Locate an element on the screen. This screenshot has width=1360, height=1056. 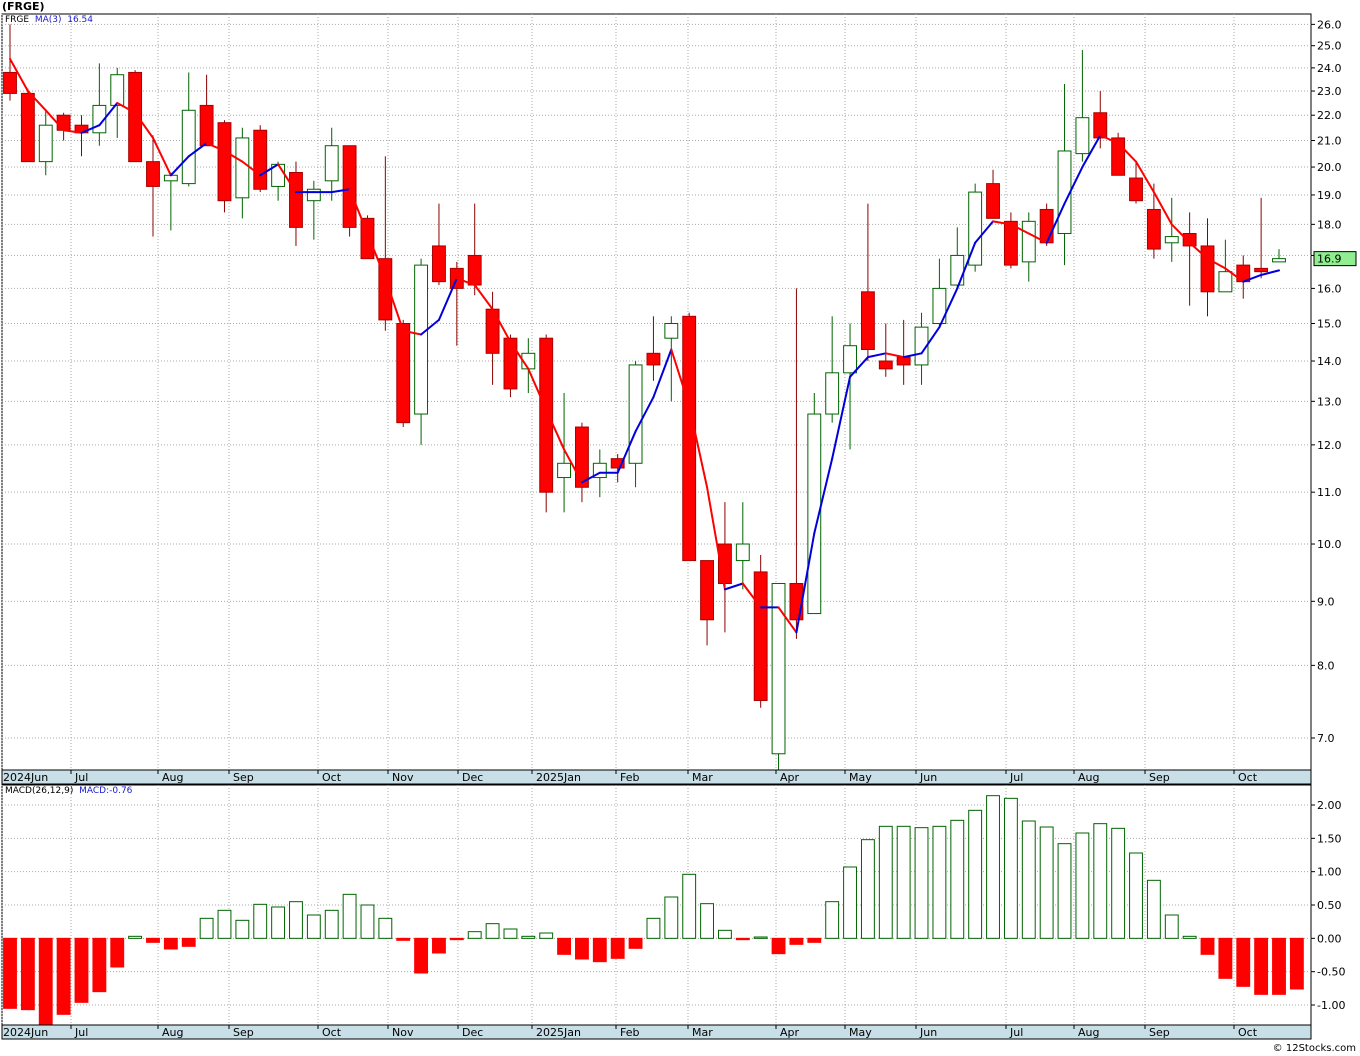
macd-legend-label: MACD(26,12,9) is located at coordinates (39, 791).